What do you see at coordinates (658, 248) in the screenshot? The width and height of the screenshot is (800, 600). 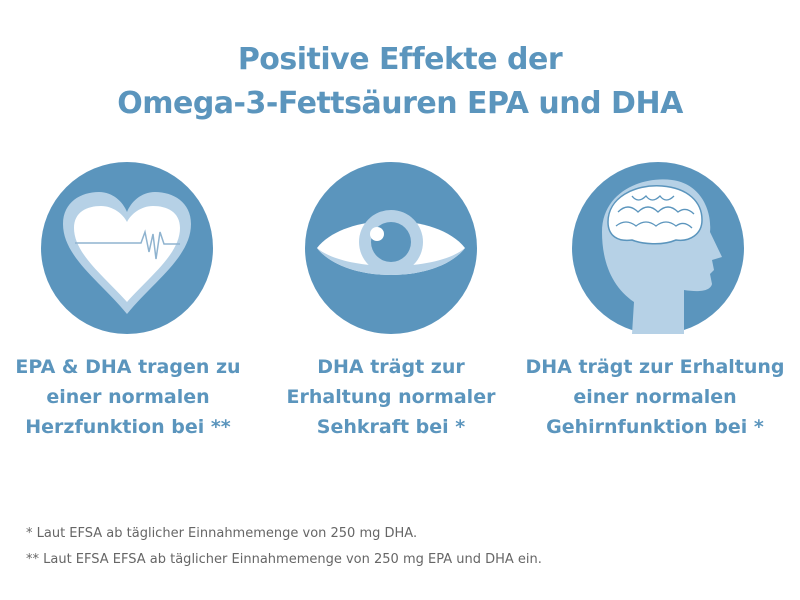 I see `head-brain-icon` at bounding box center [658, 248].